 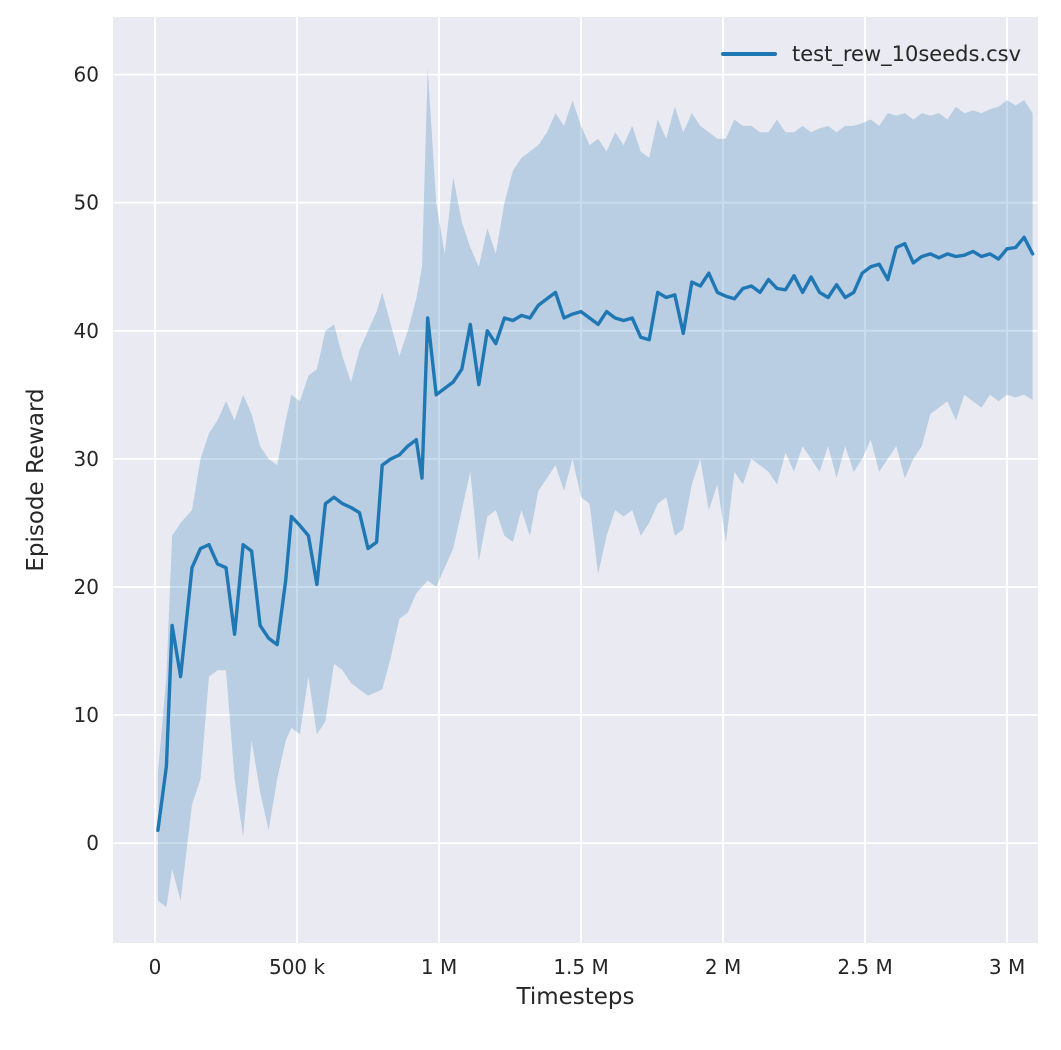 What do you see at coordinates (86, 331) in the screenshot?
I see `y-tick-label: 40` at bounding box center [86, 331].